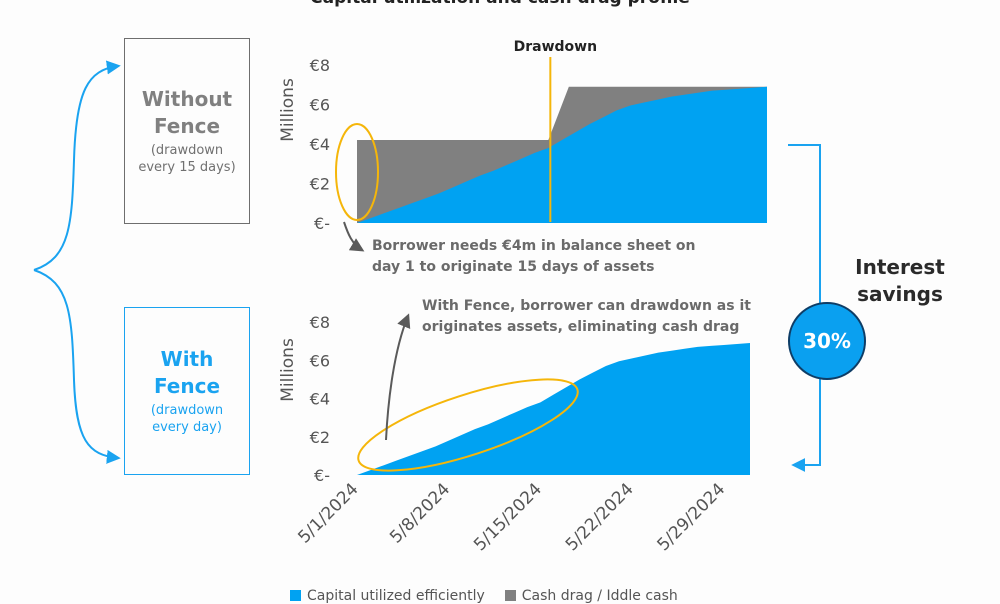 This screenshot has height=604, width=1000. I want to click on xtick-label-4: 5/29/2024, so click(692, 517).